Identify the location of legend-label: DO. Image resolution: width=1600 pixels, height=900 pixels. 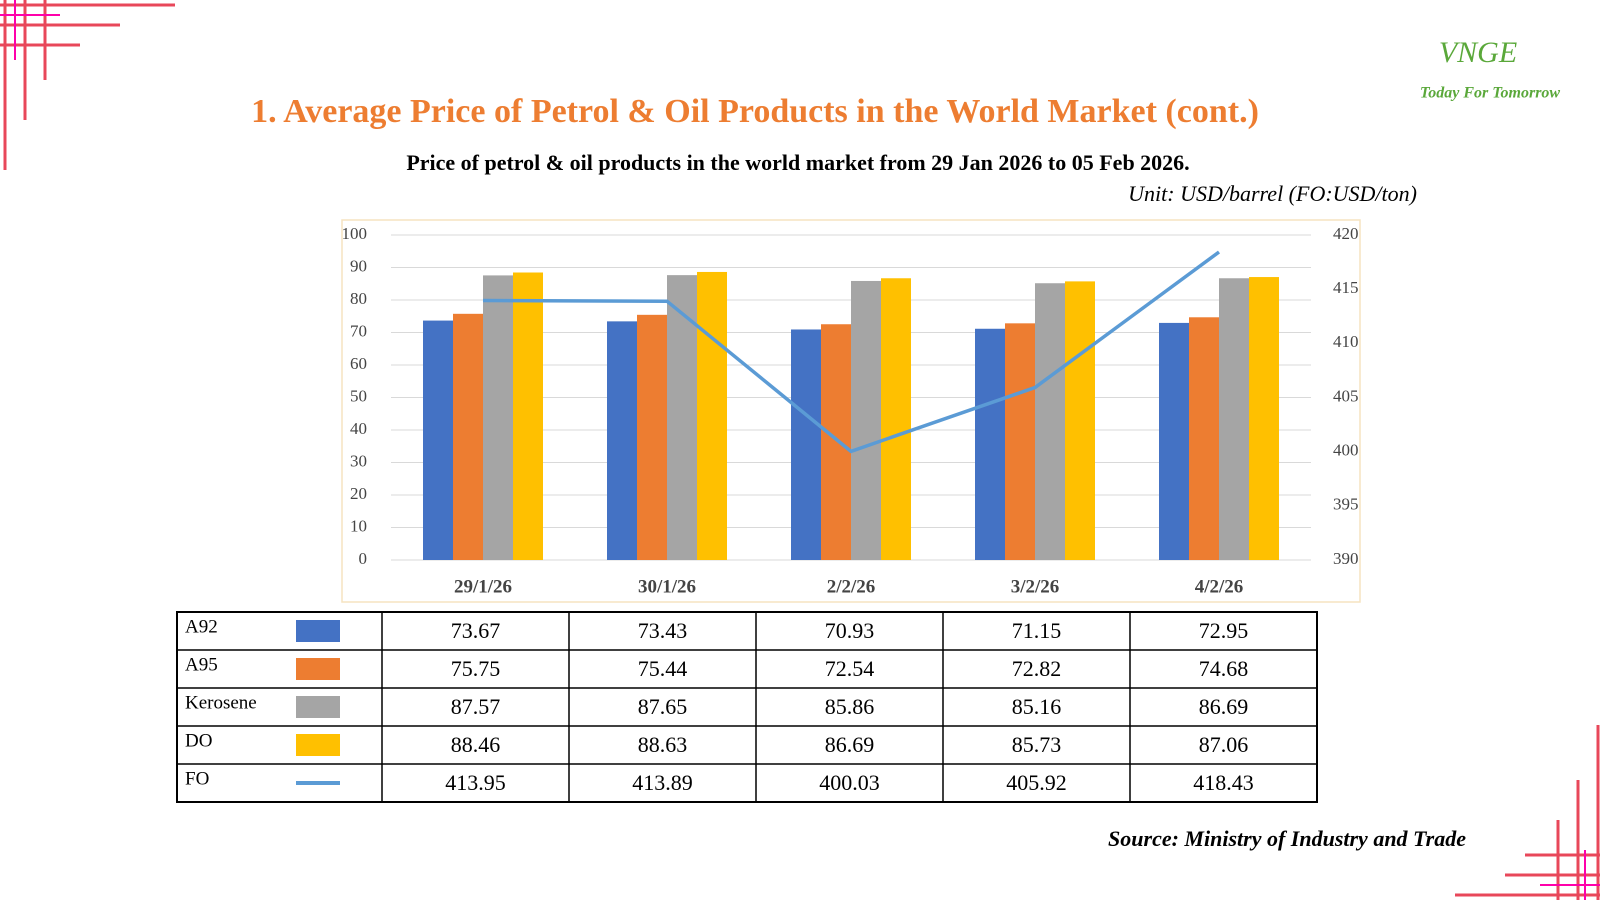
(198, 740).